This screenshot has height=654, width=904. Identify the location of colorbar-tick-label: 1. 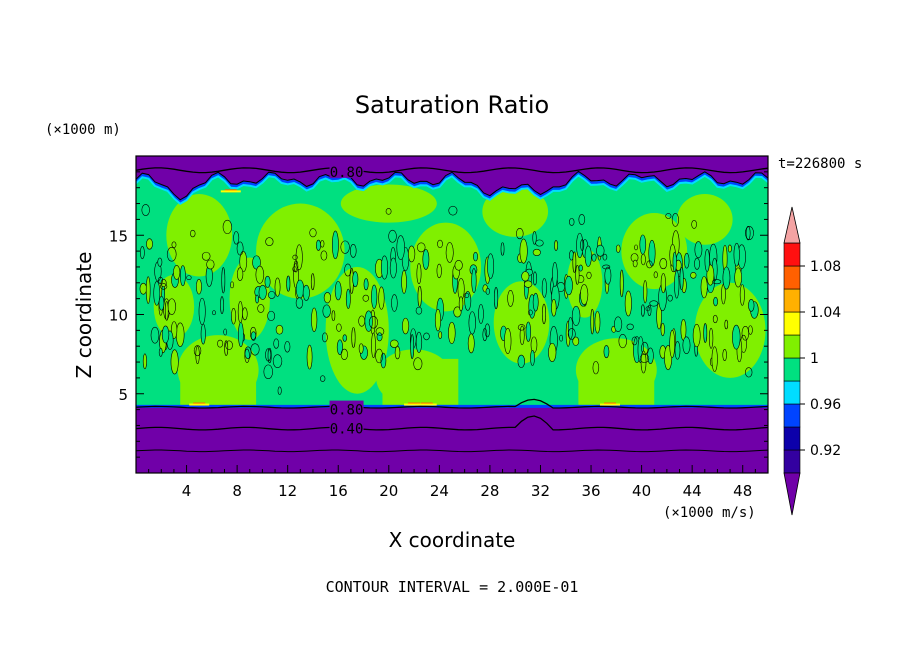
(814, 359).